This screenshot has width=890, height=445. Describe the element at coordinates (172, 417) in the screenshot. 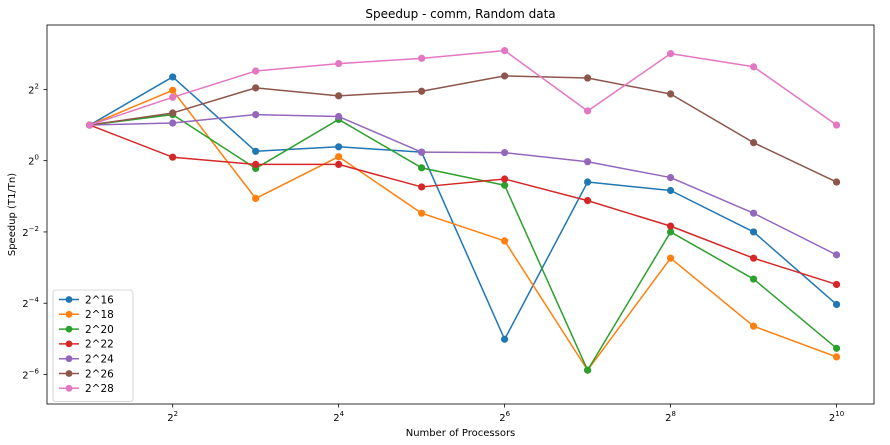

I see `x-tick-label: 22` at that location.